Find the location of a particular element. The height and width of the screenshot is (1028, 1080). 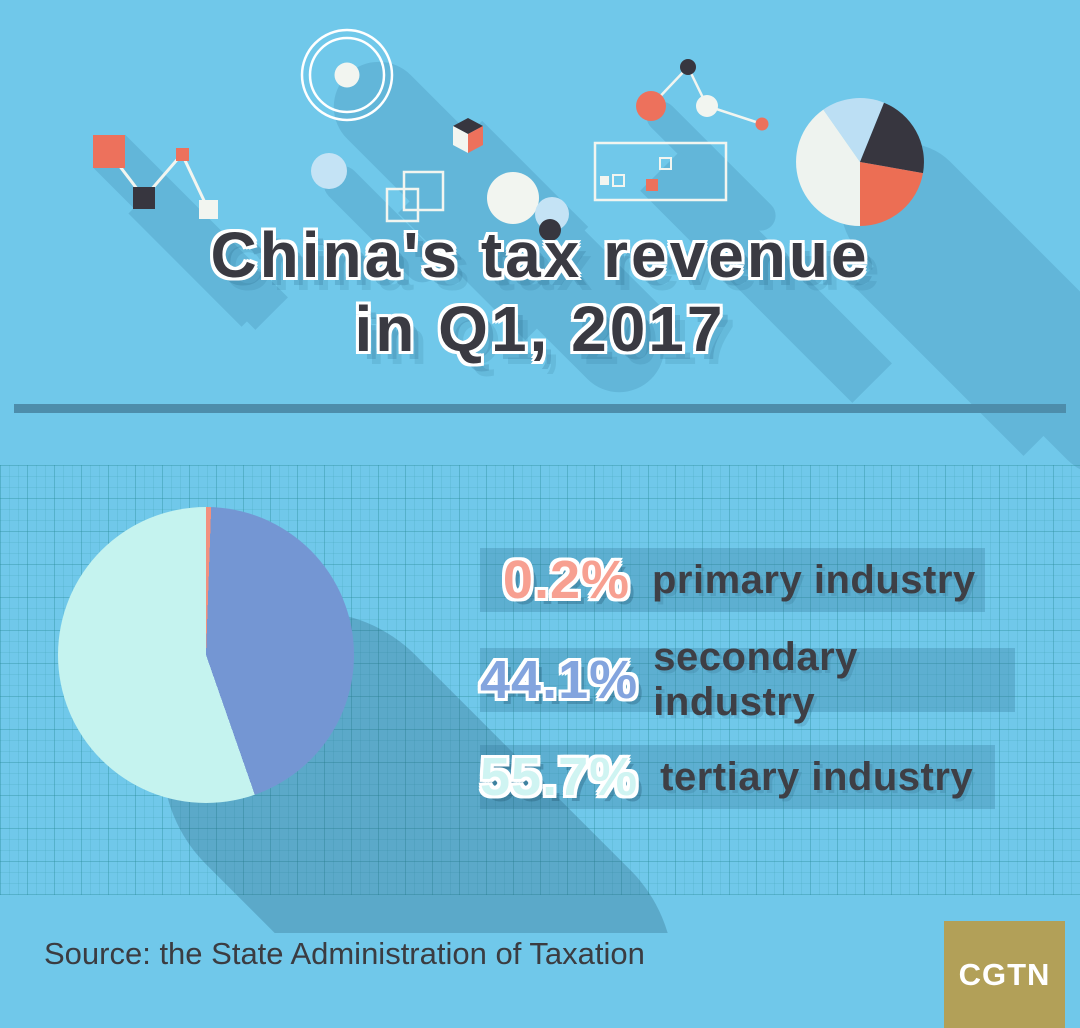

line-chart-icon is located at coordinates (155, 177).